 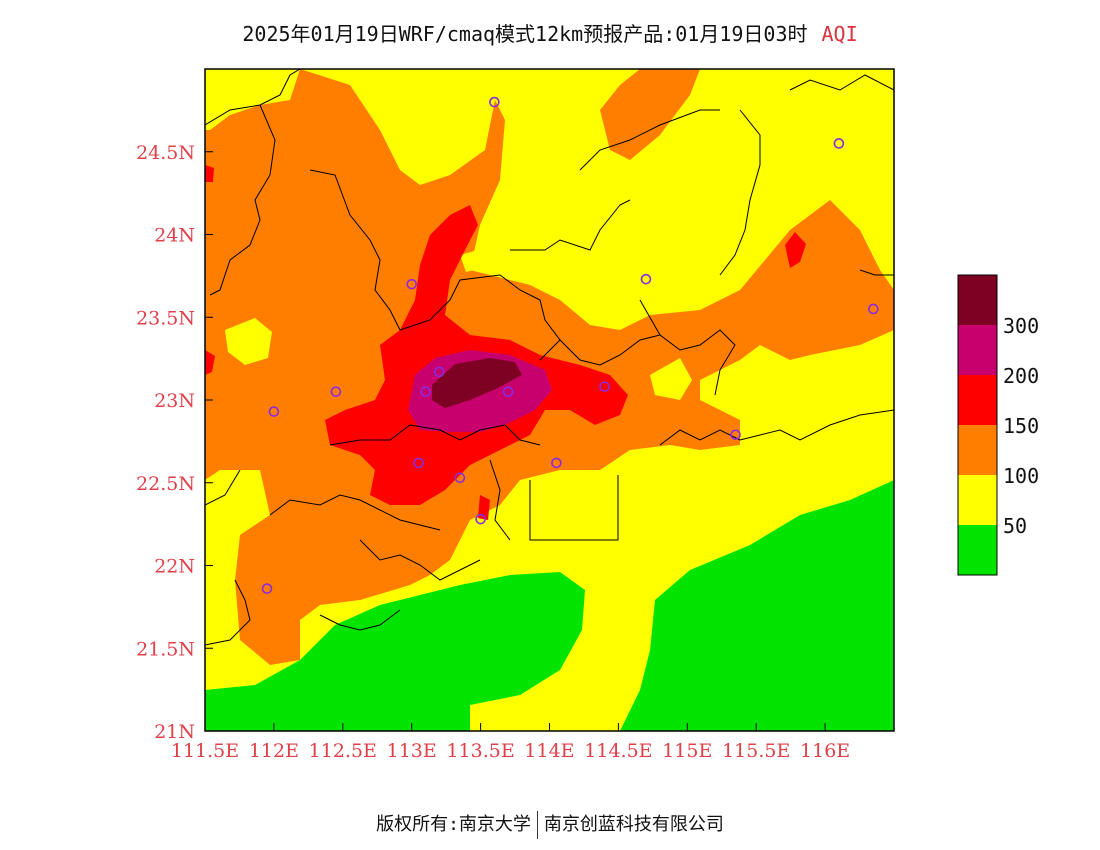 I want to click on y-tick-label: 22.5N, so click(x=165, y=484).